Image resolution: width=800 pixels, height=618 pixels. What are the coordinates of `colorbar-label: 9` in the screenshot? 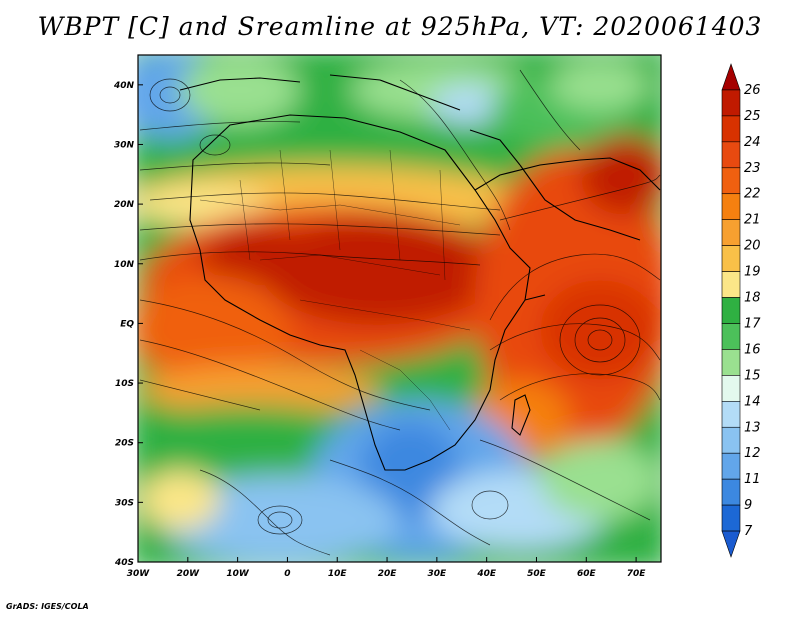 It's located at (748, 505).